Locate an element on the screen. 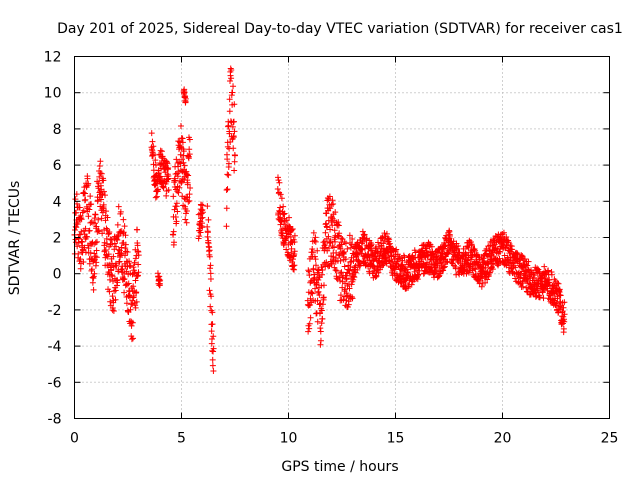 This screenshot has width=640, height=480. y-tick-label: 8 is located at coordinates (57, 130).